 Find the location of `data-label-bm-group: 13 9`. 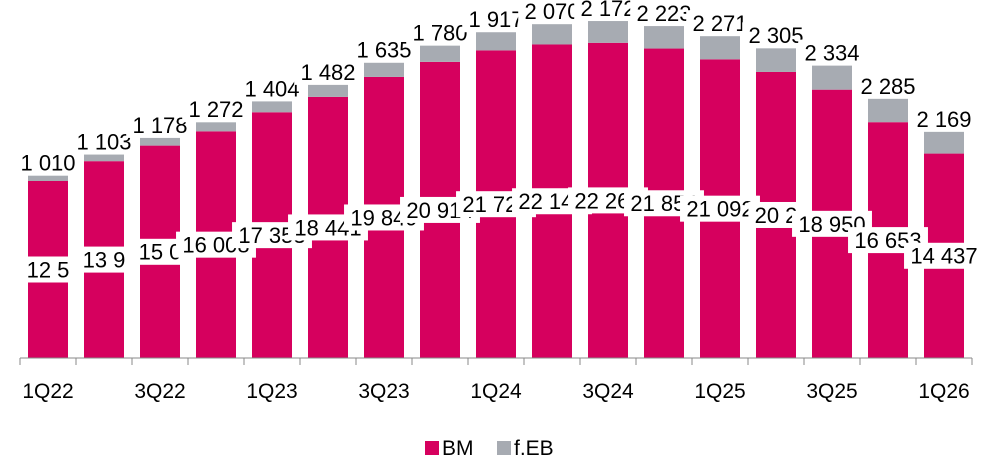

data-label-bm-group: 13 9 is located at coordinates (104, 259).